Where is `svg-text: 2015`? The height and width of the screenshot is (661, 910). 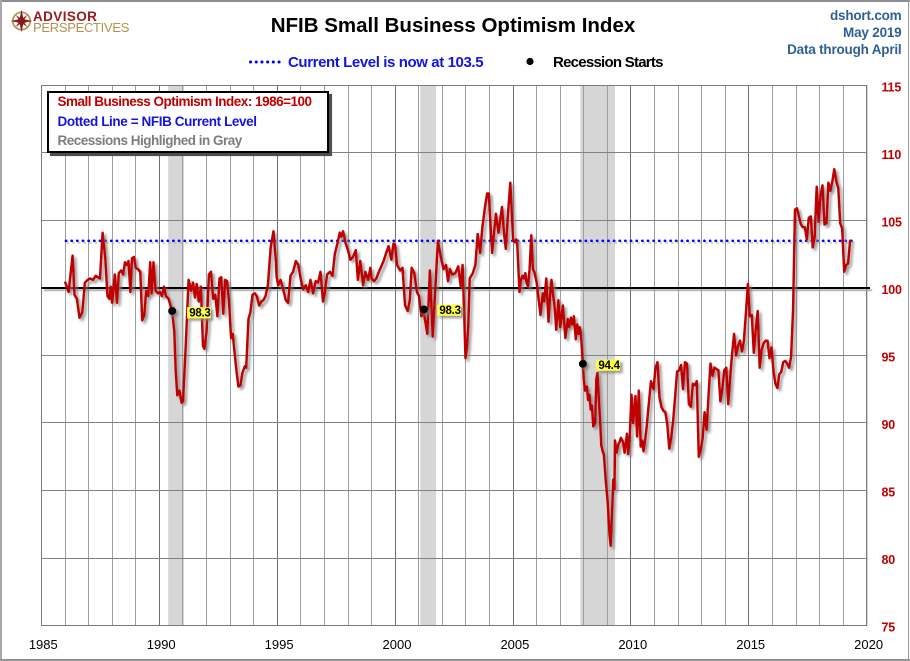
svg-text: 2015 is located at coordinates (750, 644).